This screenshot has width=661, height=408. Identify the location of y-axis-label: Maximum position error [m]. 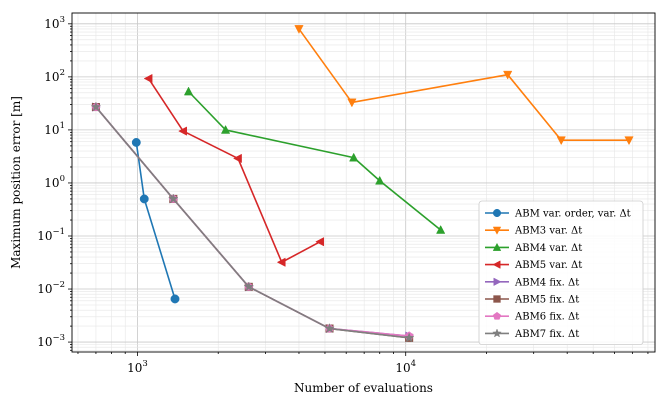
(16, 182).